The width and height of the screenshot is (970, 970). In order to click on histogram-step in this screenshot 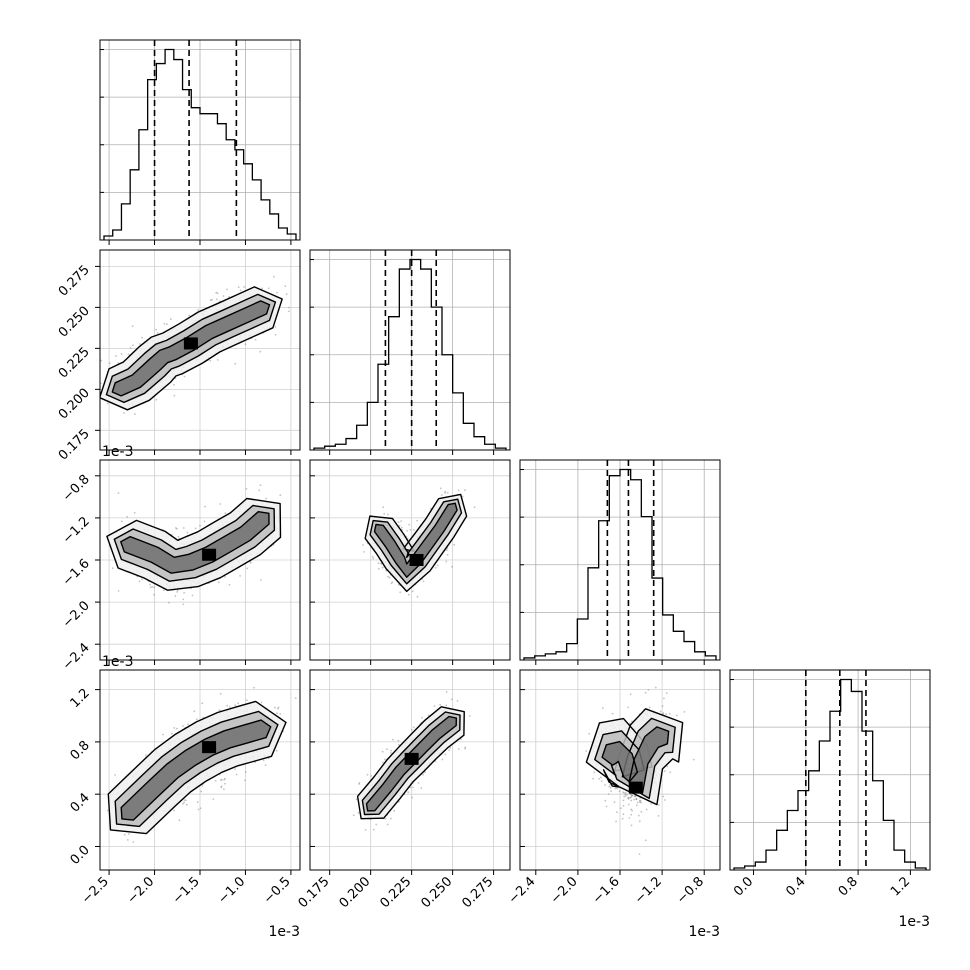, I will do `click(200, 144)`.